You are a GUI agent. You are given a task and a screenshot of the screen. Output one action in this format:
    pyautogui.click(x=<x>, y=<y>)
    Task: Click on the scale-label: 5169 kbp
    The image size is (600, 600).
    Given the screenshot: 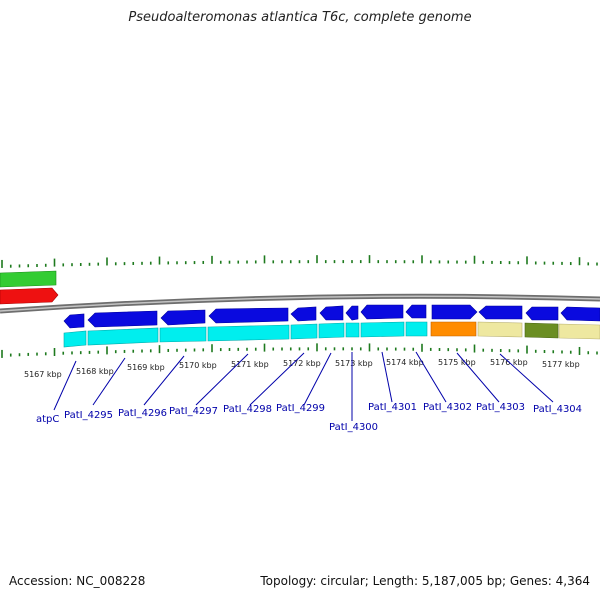 What is the action you would take?
    pyautogui.click(x=146, y=367)
    